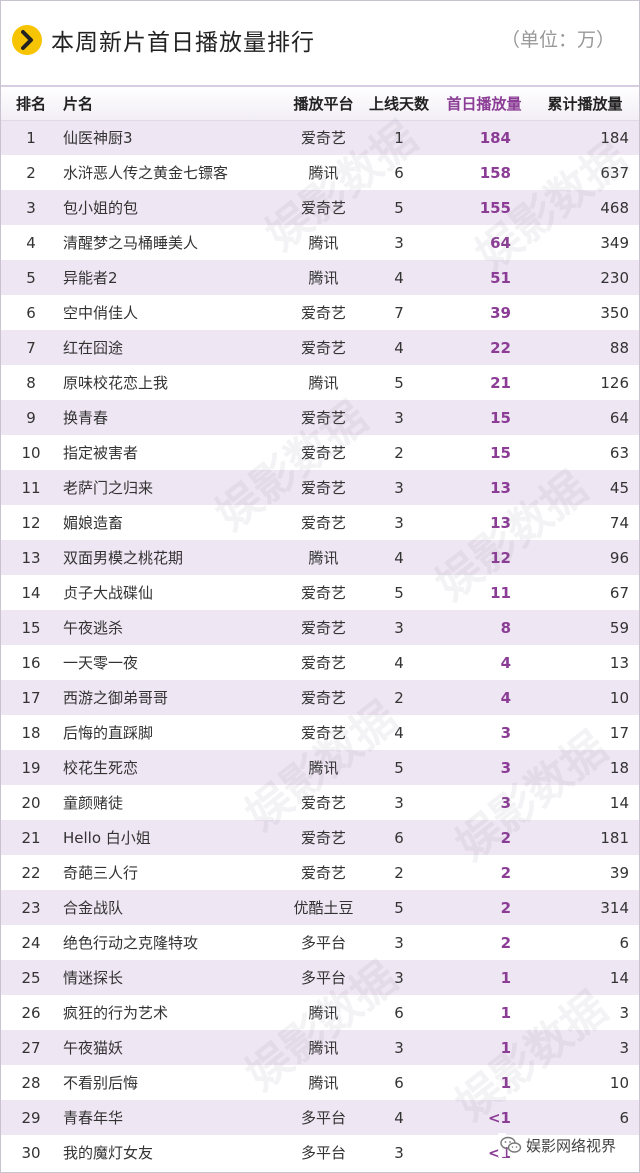 Image resolution: width=640 pixels, height=1173 pixels. I want to click on cell-title: 情迷探长, so click(93, 978).